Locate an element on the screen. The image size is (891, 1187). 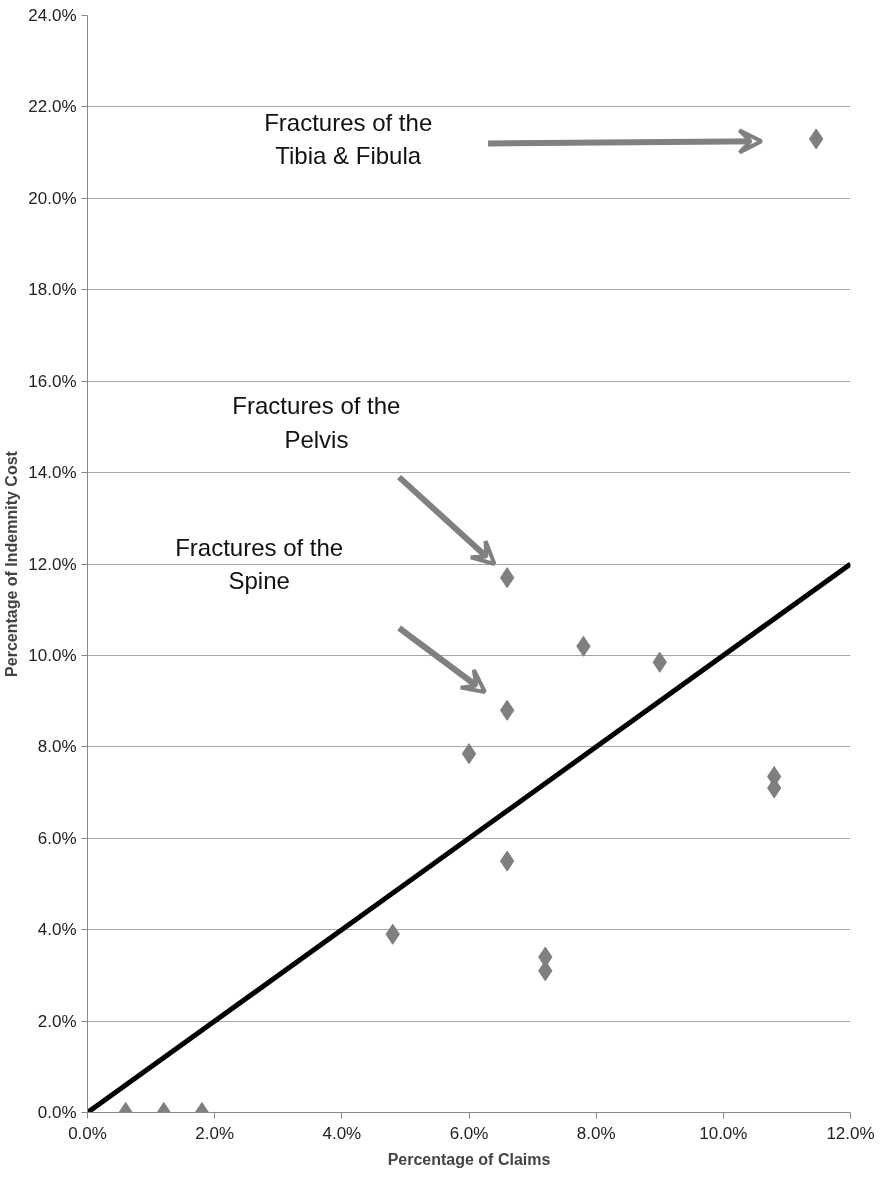
x-tick-label: 10.0% is located at coordinates (723, 1133).